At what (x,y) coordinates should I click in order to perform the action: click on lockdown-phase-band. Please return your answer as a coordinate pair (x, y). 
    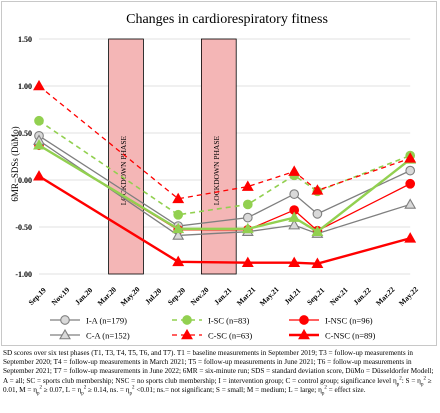
    Looking at the image, I should click on (218, 156).